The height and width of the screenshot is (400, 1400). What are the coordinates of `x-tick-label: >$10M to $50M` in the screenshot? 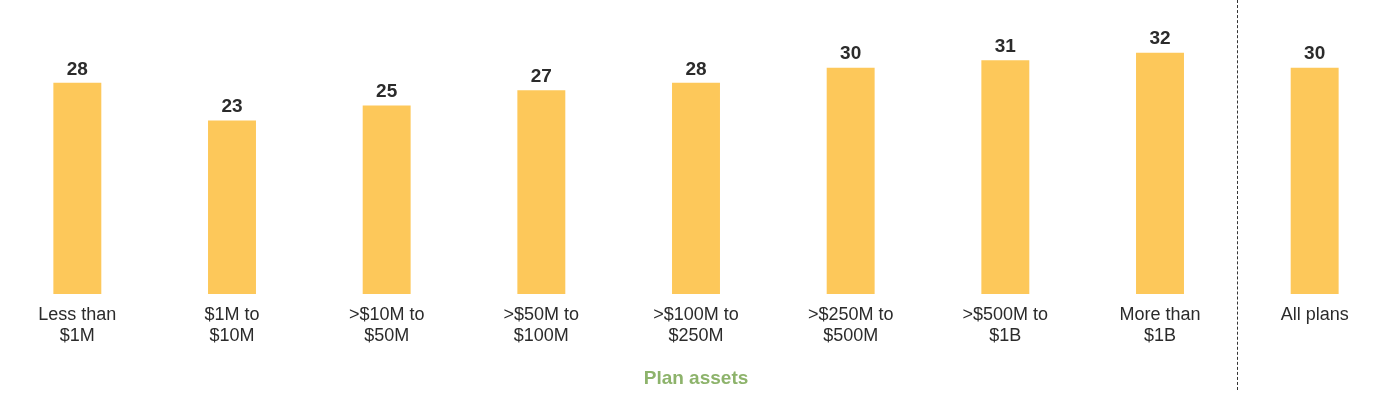 It's located at (386, 324).